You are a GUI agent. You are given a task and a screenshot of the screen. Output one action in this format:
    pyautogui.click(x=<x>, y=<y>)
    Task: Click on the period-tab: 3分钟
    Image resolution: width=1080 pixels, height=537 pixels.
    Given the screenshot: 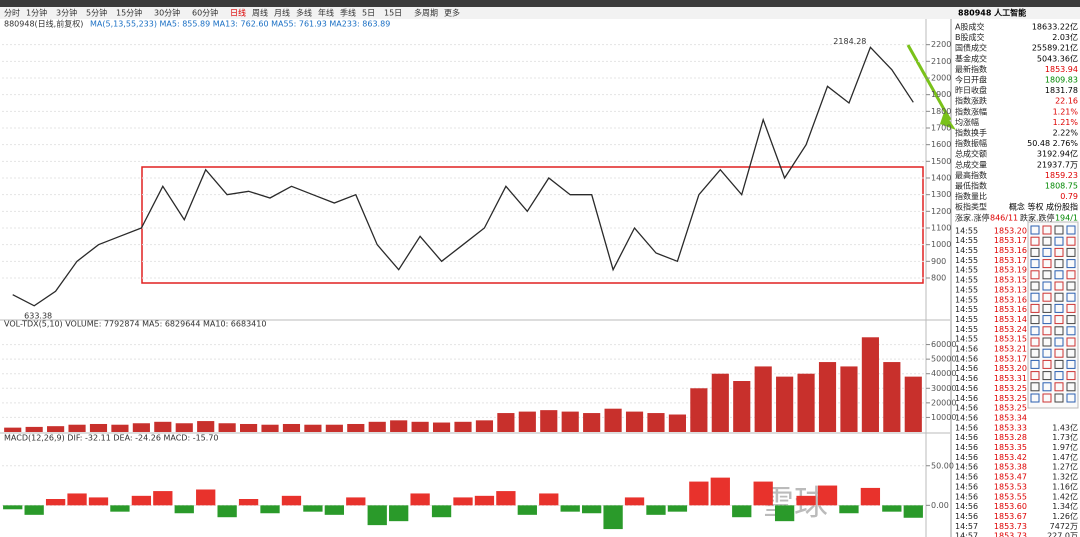 What is the action you would take?
    pyautogui.click(x=66, y=13)
    